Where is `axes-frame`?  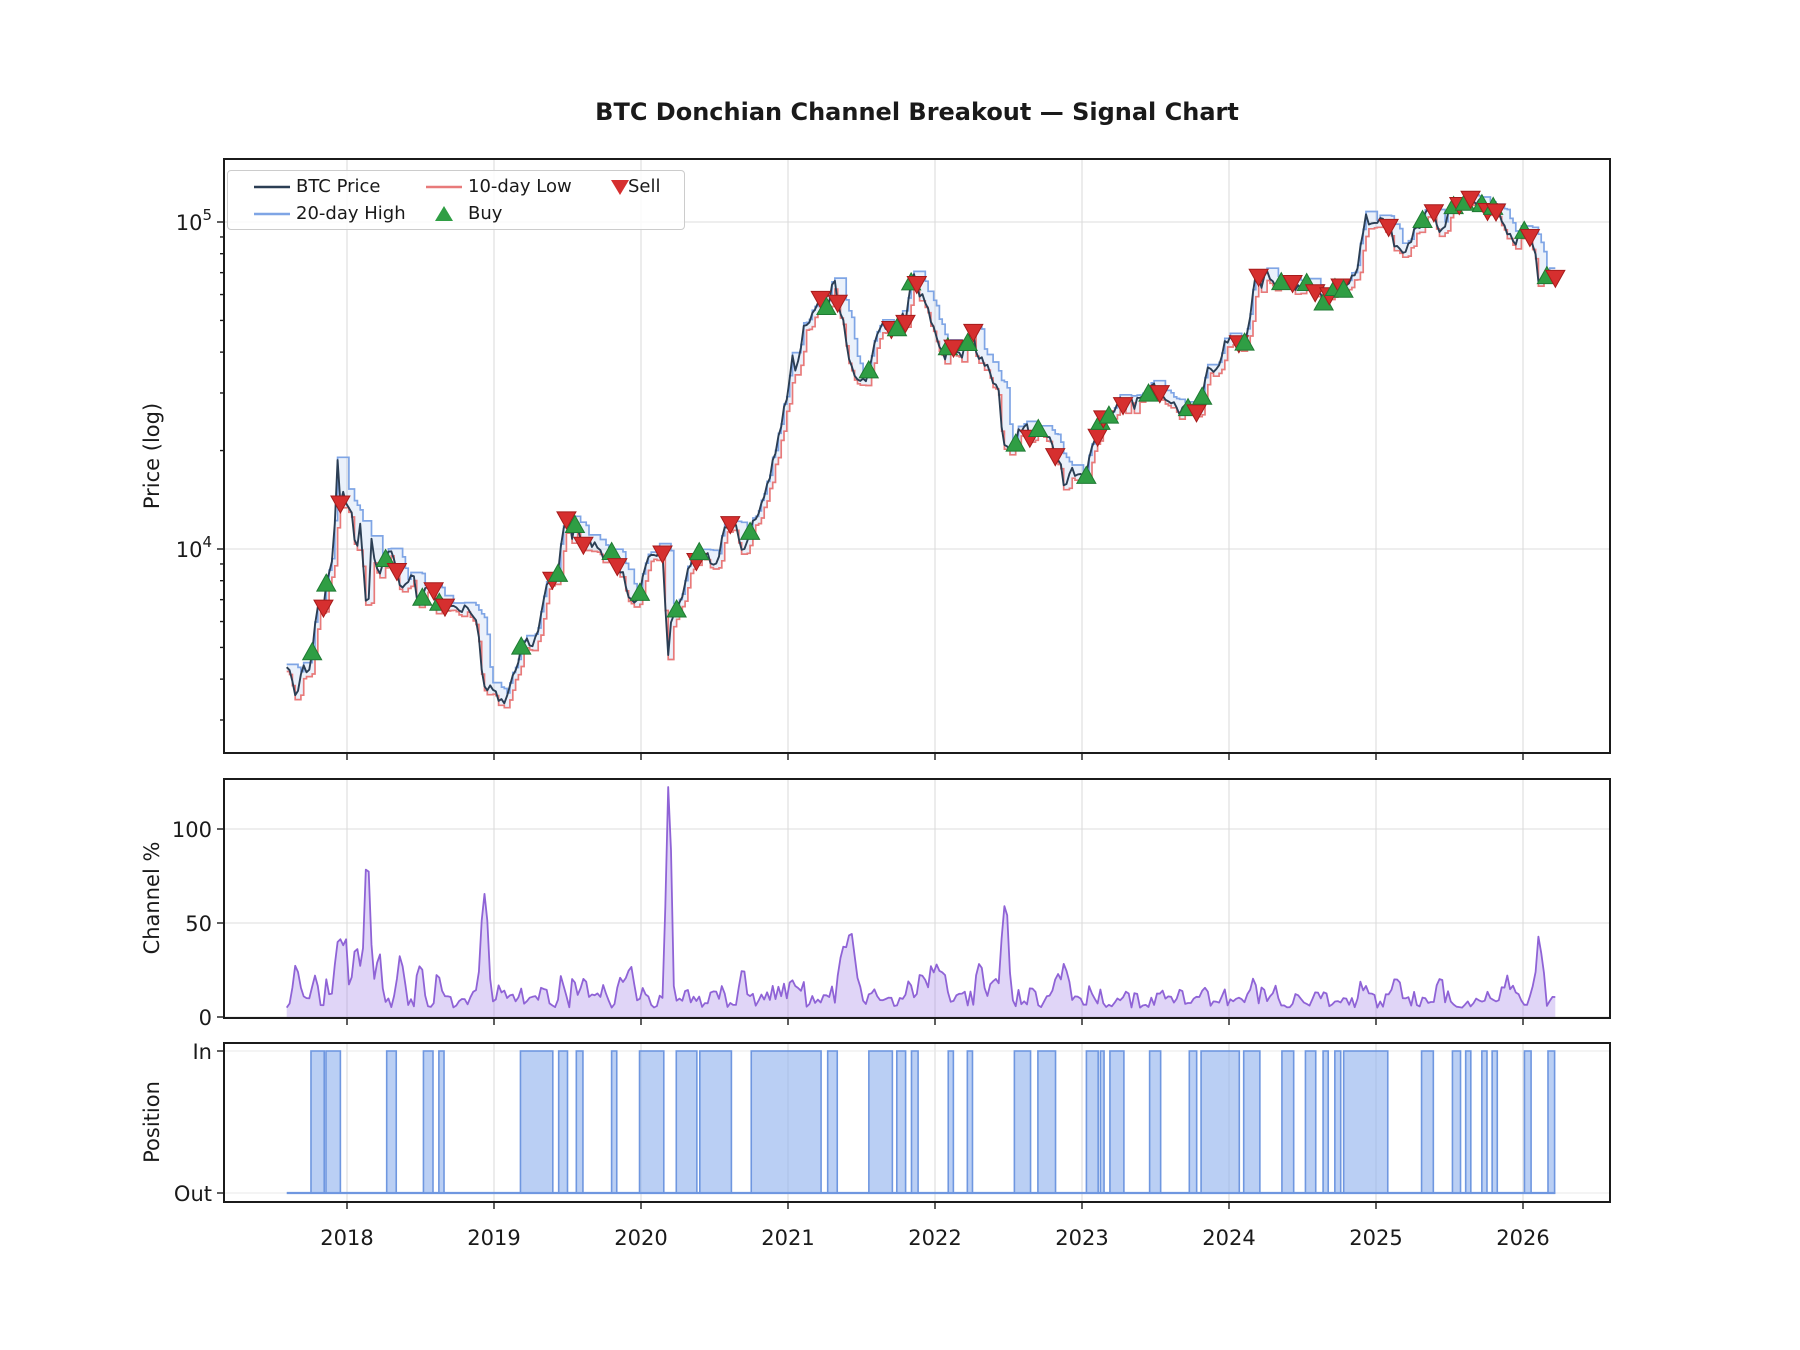
axes-frame is located at coordinates (917, 1122).